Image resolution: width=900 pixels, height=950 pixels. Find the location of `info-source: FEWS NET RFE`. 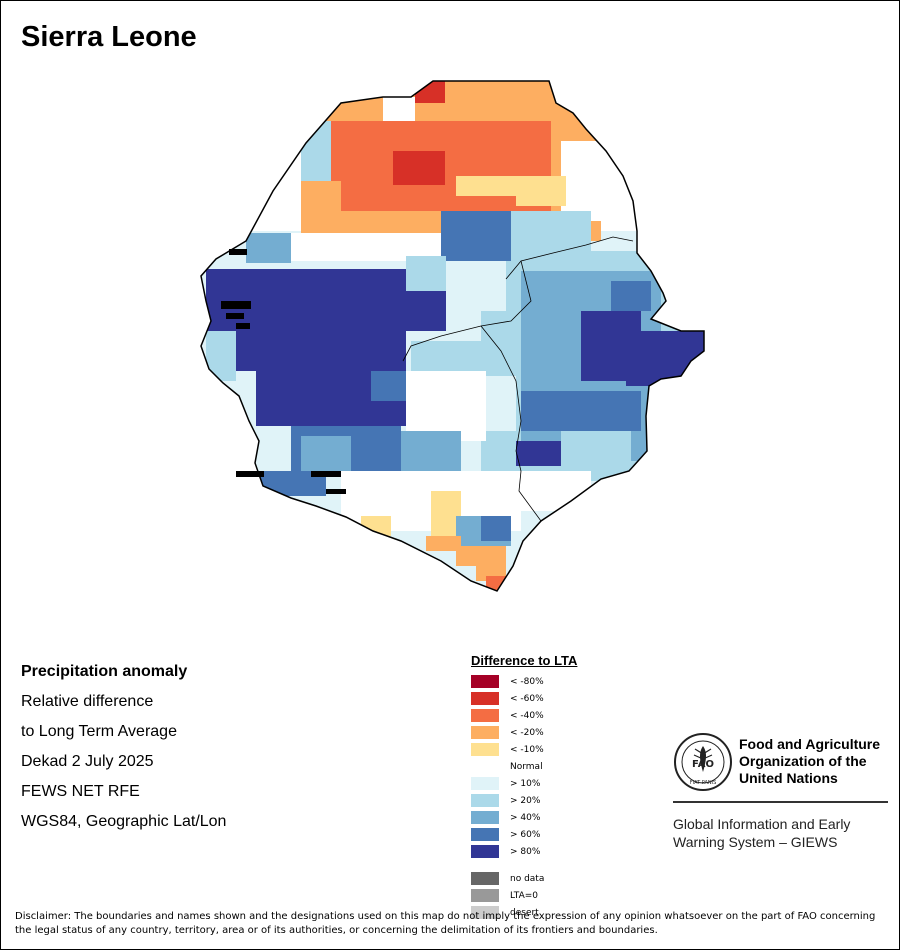

info-source: FEWS NET RFE is located at coordinates (80, 791).